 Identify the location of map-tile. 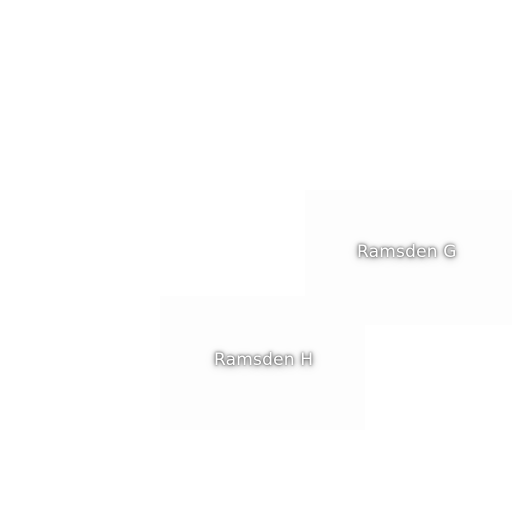
(262, 363).